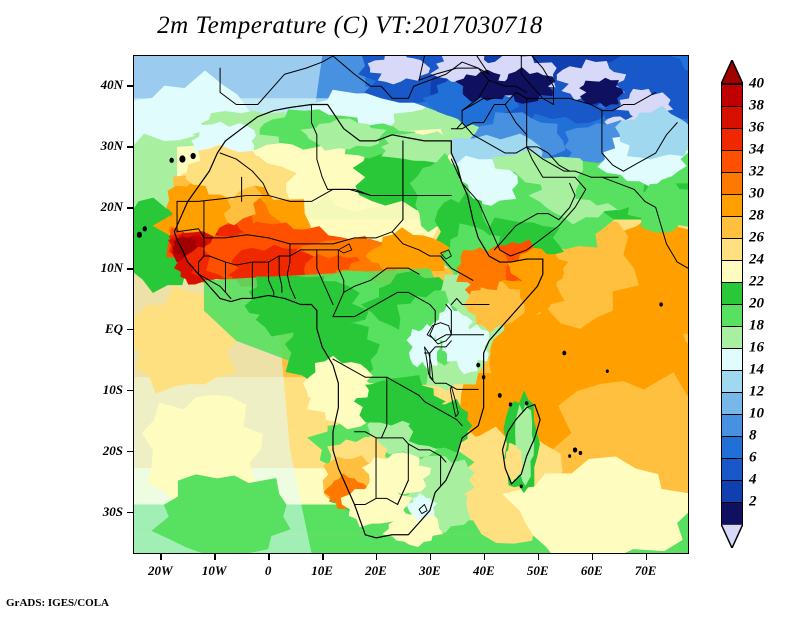 This screenshot has height=618, width=800. What do you see at coordinates (112, 450) in the screenshot?
I see `y-axis-label-20s: 20S` at bounding box center [112, 450].